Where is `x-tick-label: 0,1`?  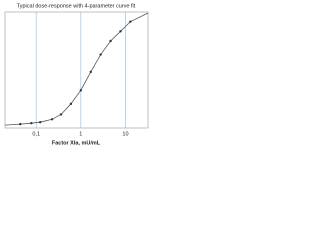
x-tick-label: 0,1 is located at coordinates (36, 134).